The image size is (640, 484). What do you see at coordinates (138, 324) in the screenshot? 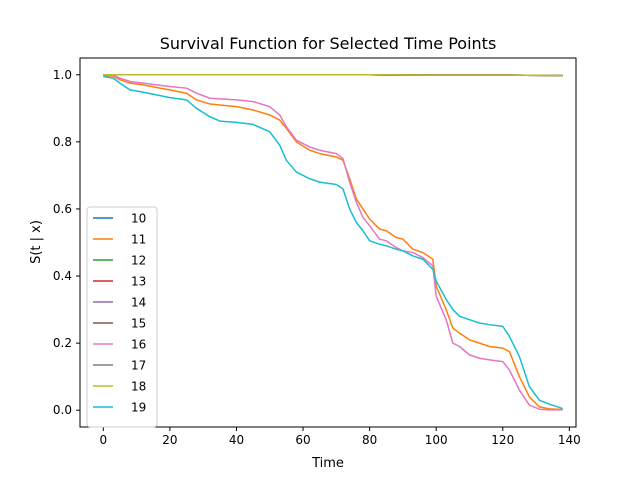
I see `legend-label-15: 15` at bounding box center [138, 324].